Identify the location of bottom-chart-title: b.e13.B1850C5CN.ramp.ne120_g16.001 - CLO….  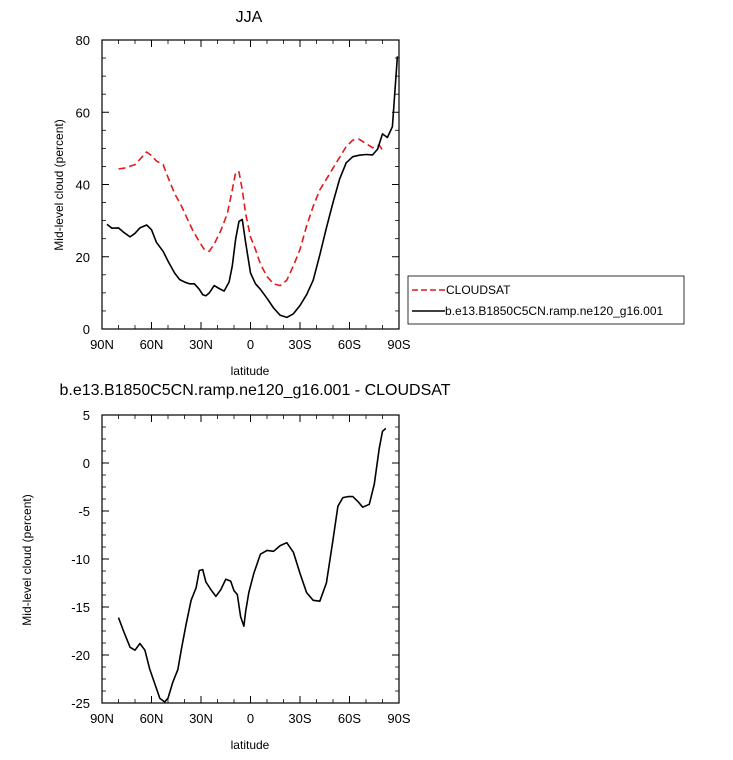
(254, 390).